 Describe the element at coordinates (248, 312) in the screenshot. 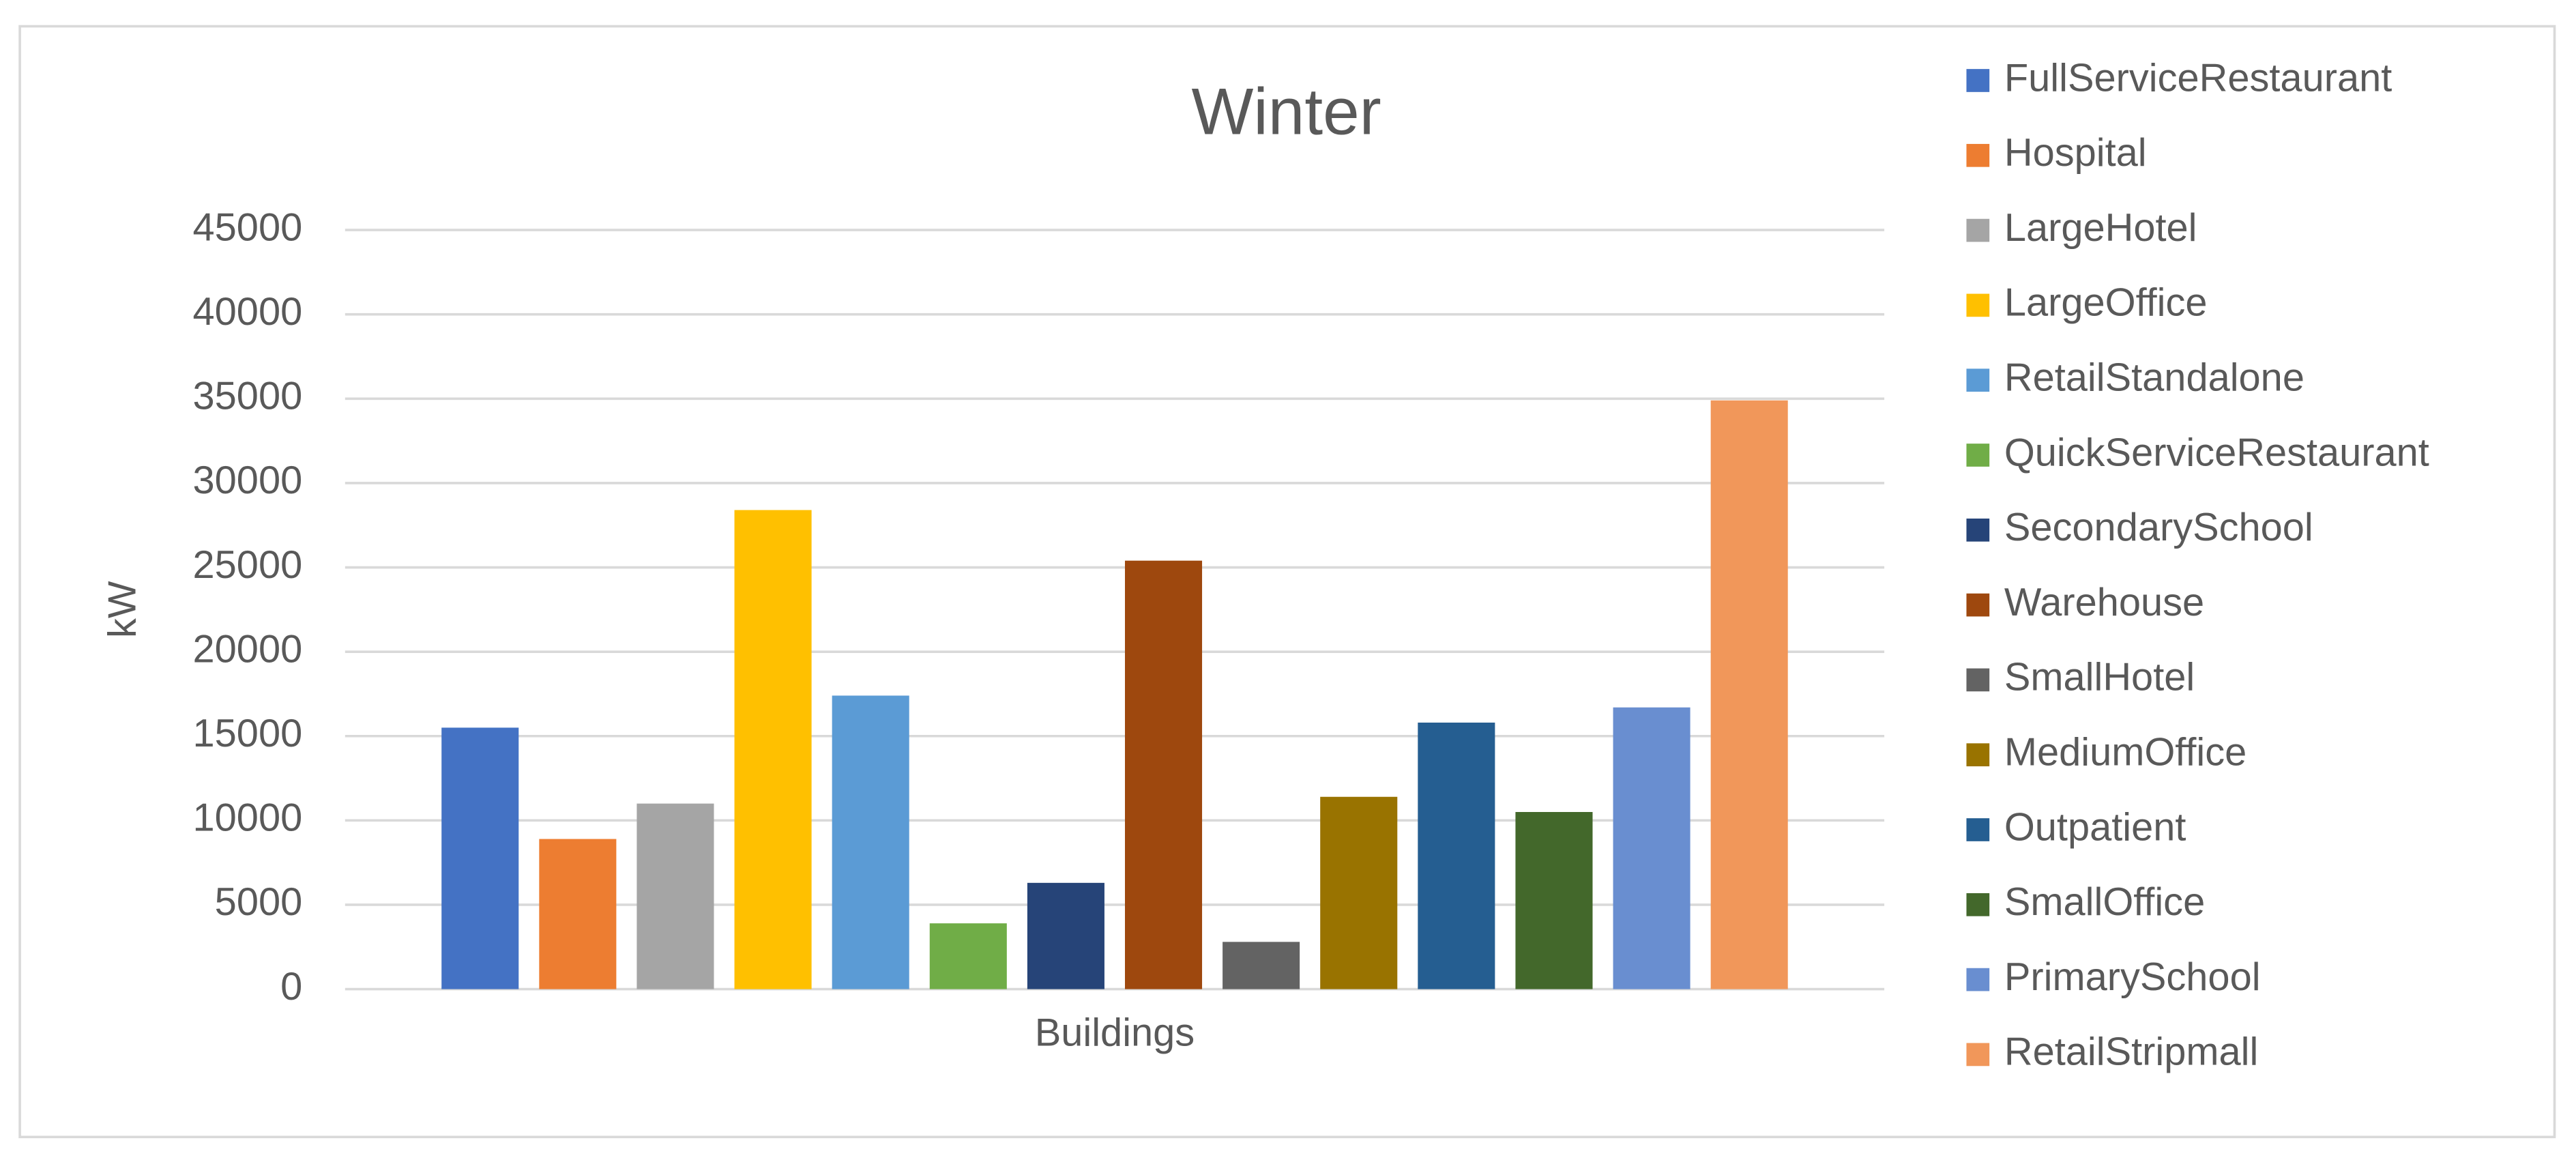

I see `y-tick-label: 40000` at that location.